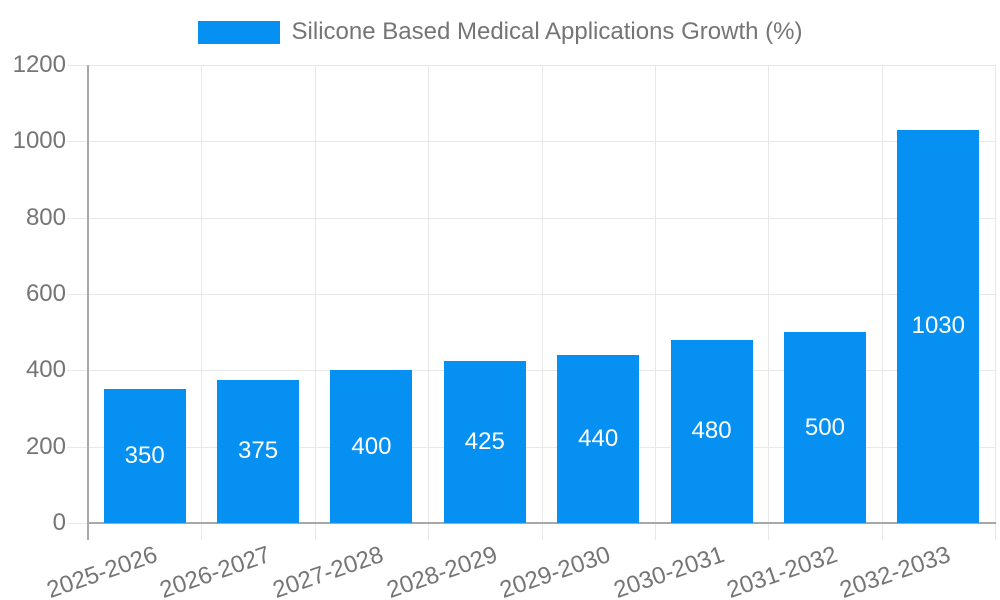 The width and height of the screenshot is (1000, 600). What do you see at coordinates (88, 302) in the screenshot?
I see `y-axis-line` at bounding box center [88, 302].